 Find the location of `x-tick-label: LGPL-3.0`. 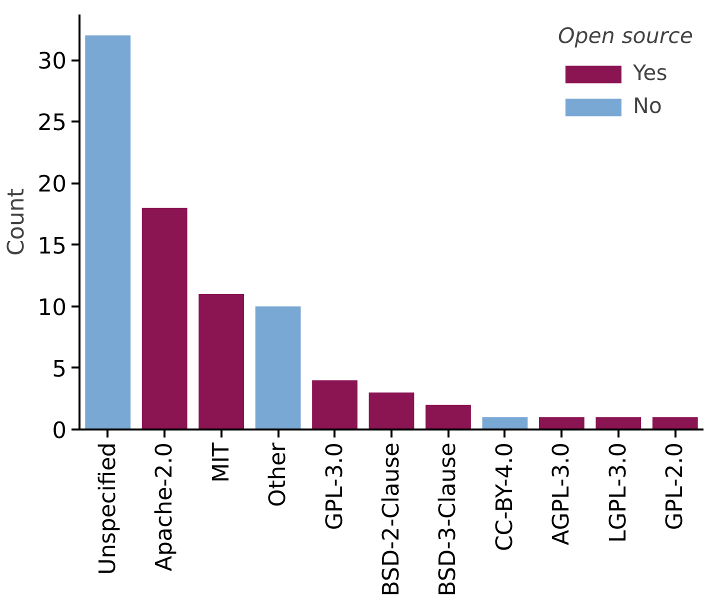

x-tick-label: LGPL-3.0 is located at coordinates (618, 492).